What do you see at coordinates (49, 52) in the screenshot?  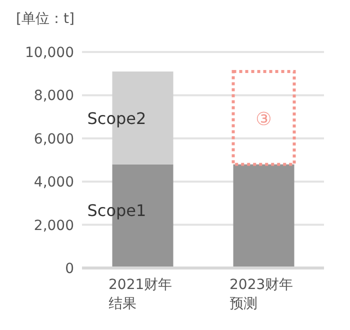 I see `y-tick-label: 10,000` at bounding box center [49, 52].